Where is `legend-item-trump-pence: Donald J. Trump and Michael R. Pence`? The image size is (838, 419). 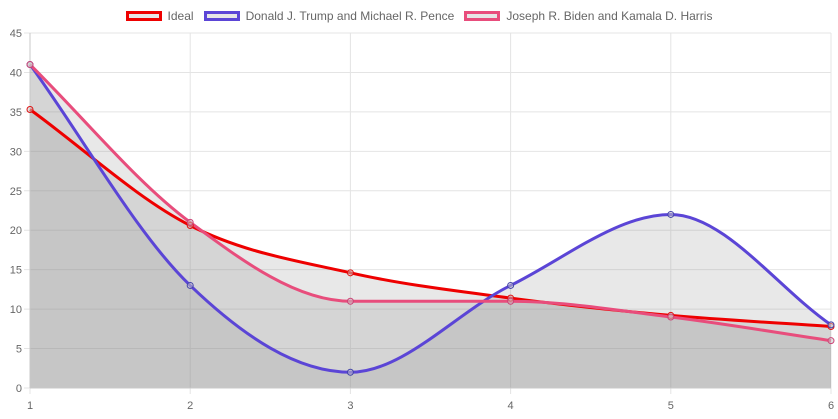 legend-item-trump-pence: Donald J. Trump and Michael R. Pence is located at coordinates (329, 16).